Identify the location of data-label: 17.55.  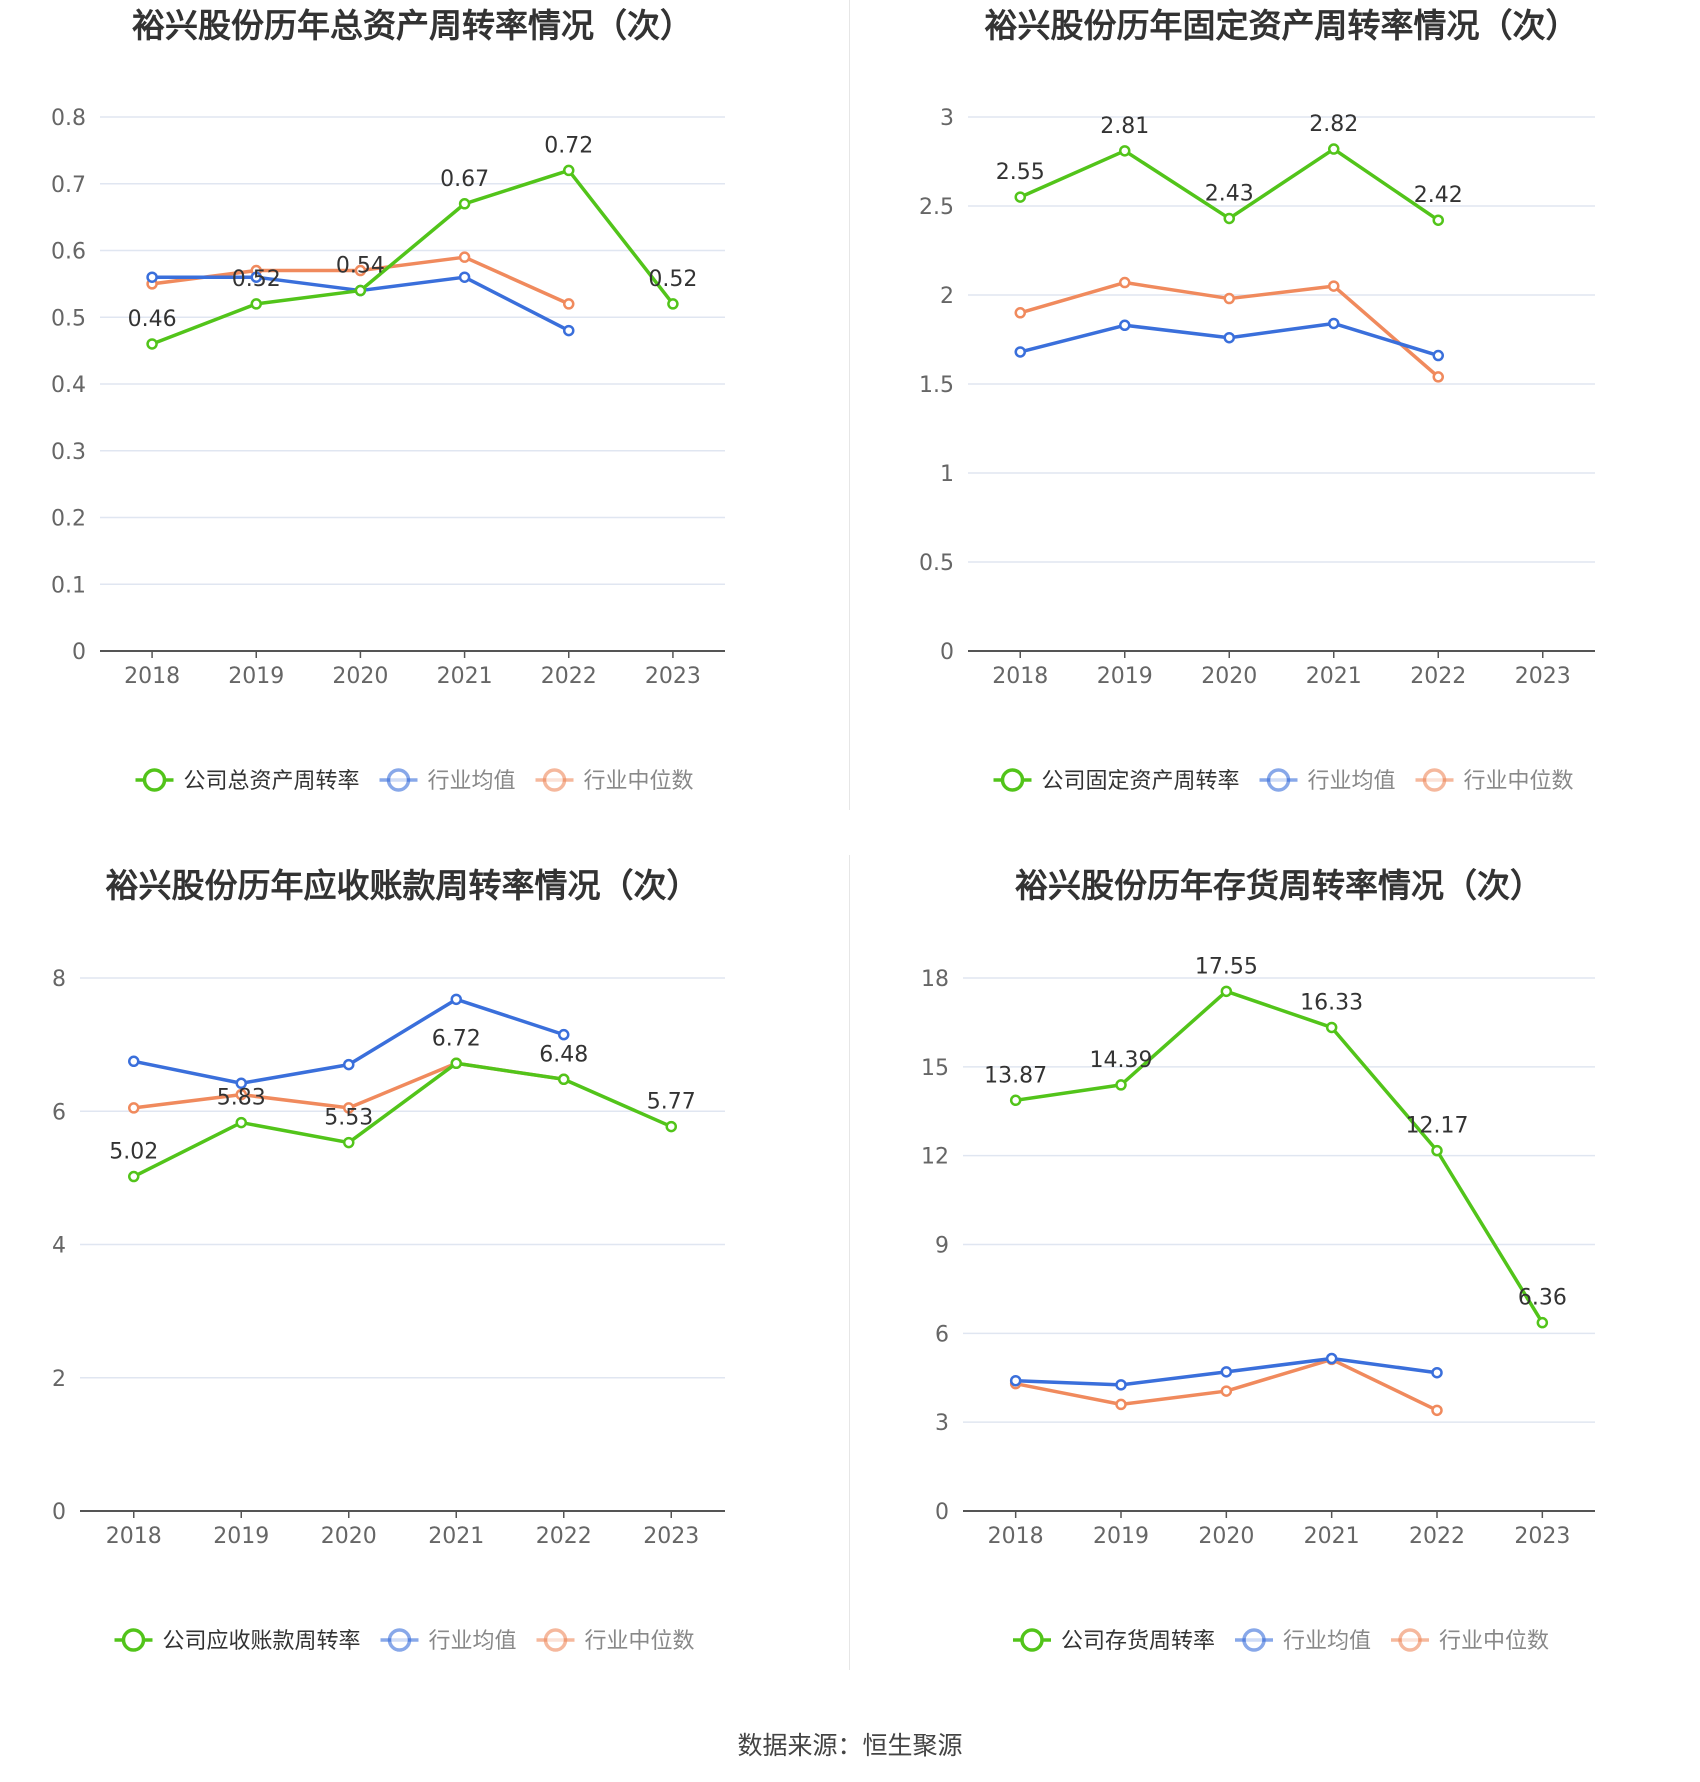
(1226, 966).